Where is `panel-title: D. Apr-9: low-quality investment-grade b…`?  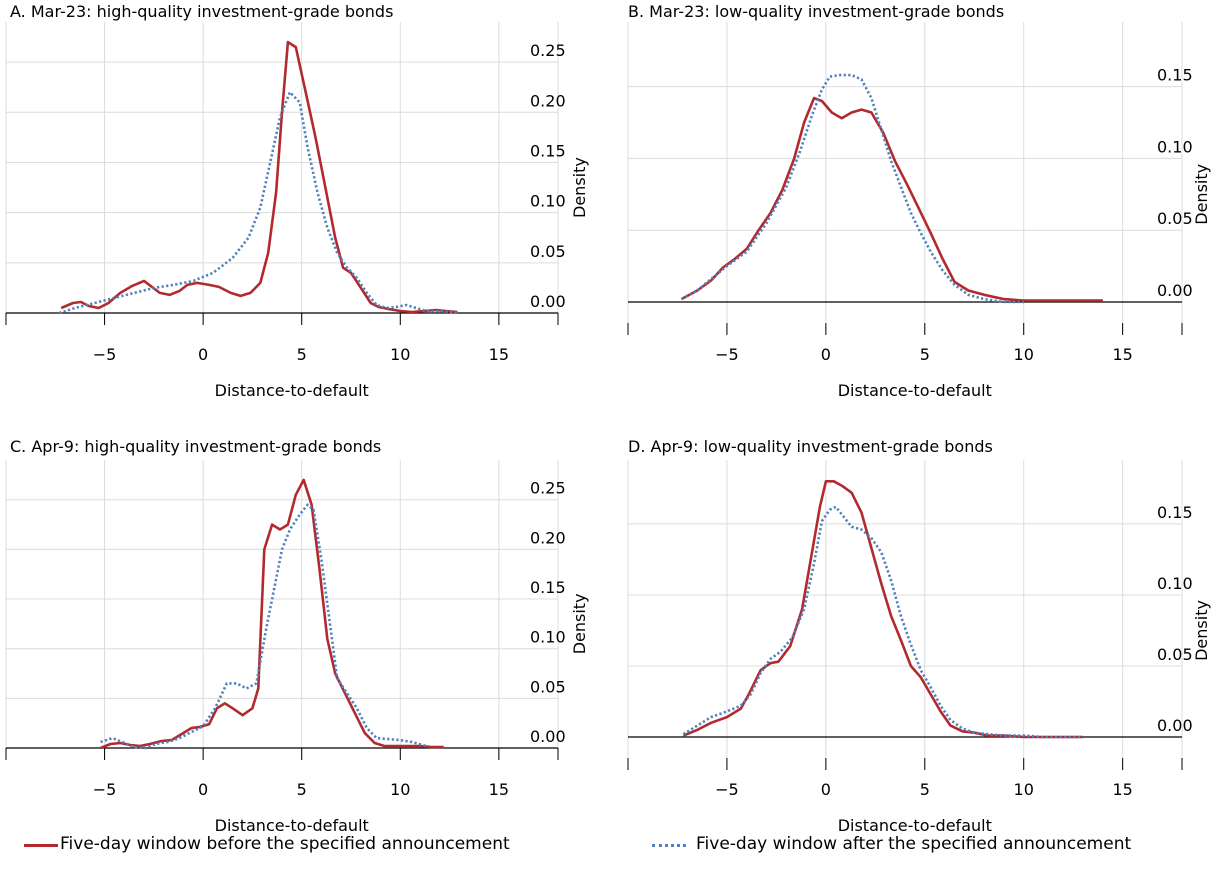
panel-title: D. Apr-9: low-quality investment-grade b… is located at coordinates (810, 446).